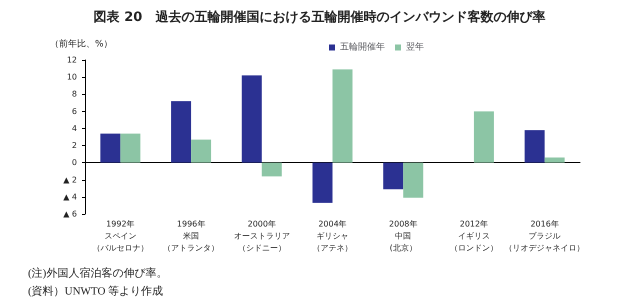 This screenshot has width=639, height=308. What do you see at coordinates (262, 236) in the screenshot?
I see `x-tick-label: 2000年オーストラリア（シドニー）` at bounding box center [262, 236].